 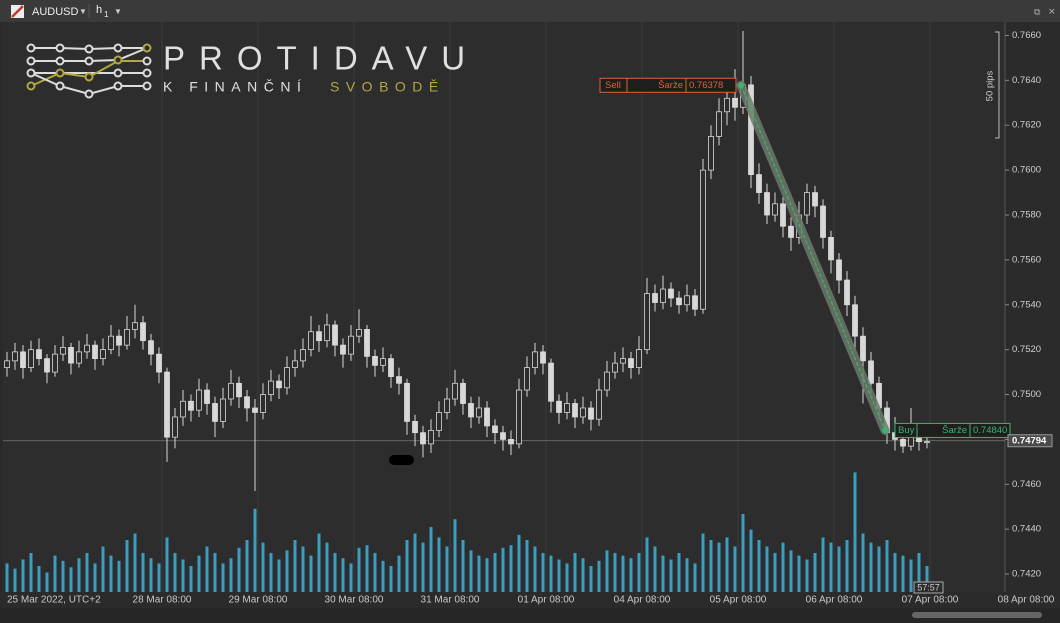 What do you see at coordinates (1026, 215) in the screenshot?
I see `y-tick-label: 0.7580` at bounding box center [1026, 215].